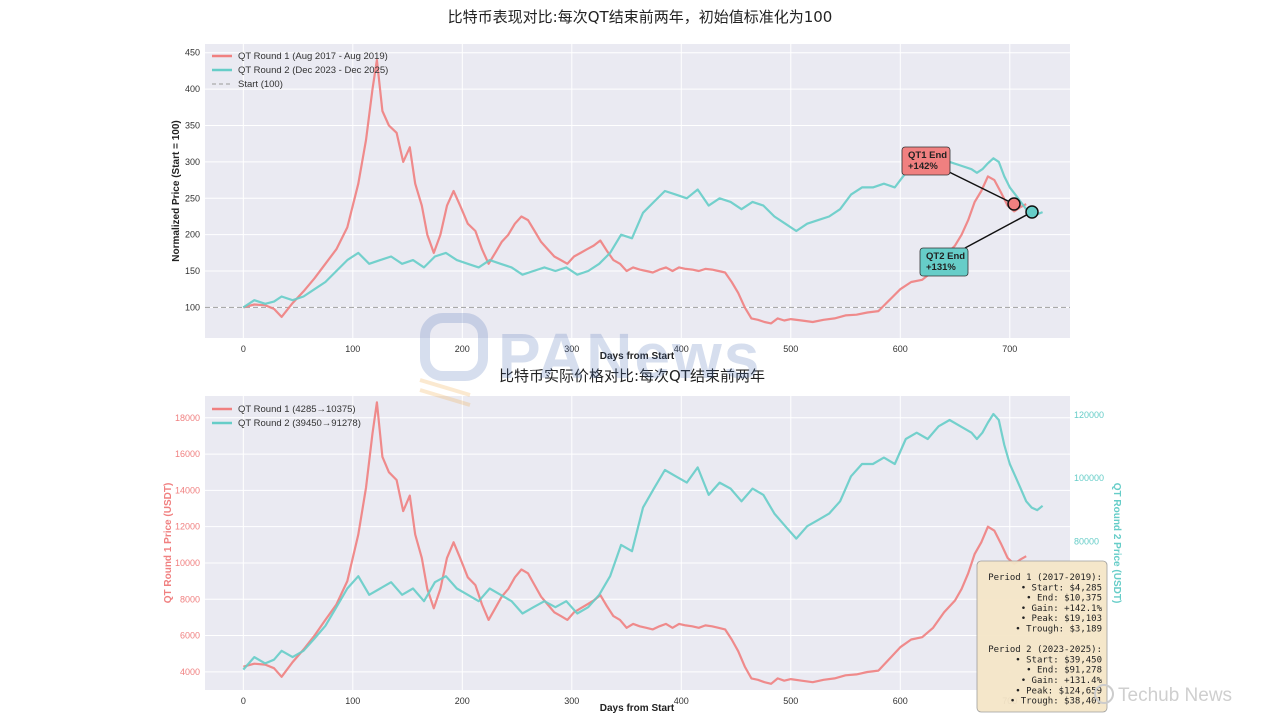 The image size is (1280, 720). I want to click on qt1-end-marker, so click(1014, 204).